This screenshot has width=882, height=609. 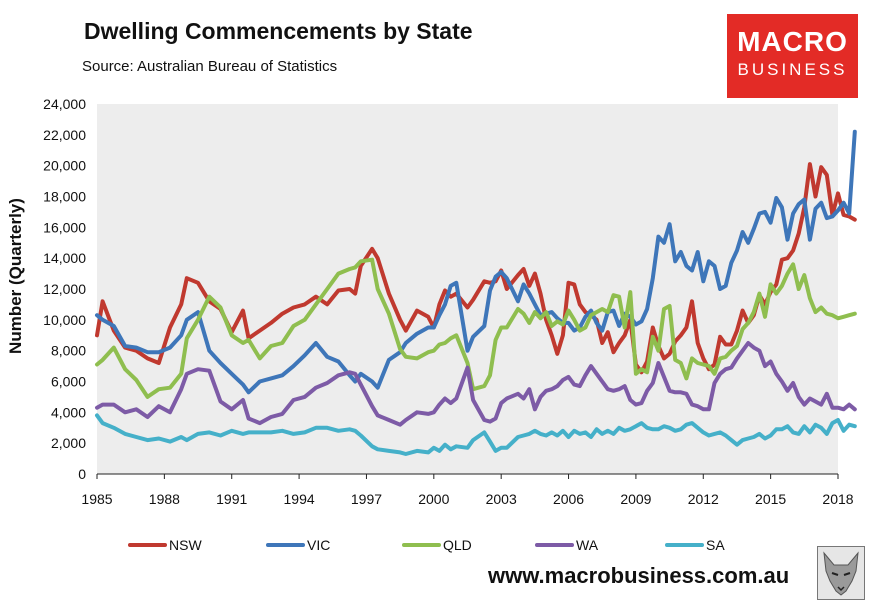 I want to click on y-tick-label: 24,000, so click(x=64, y=104).